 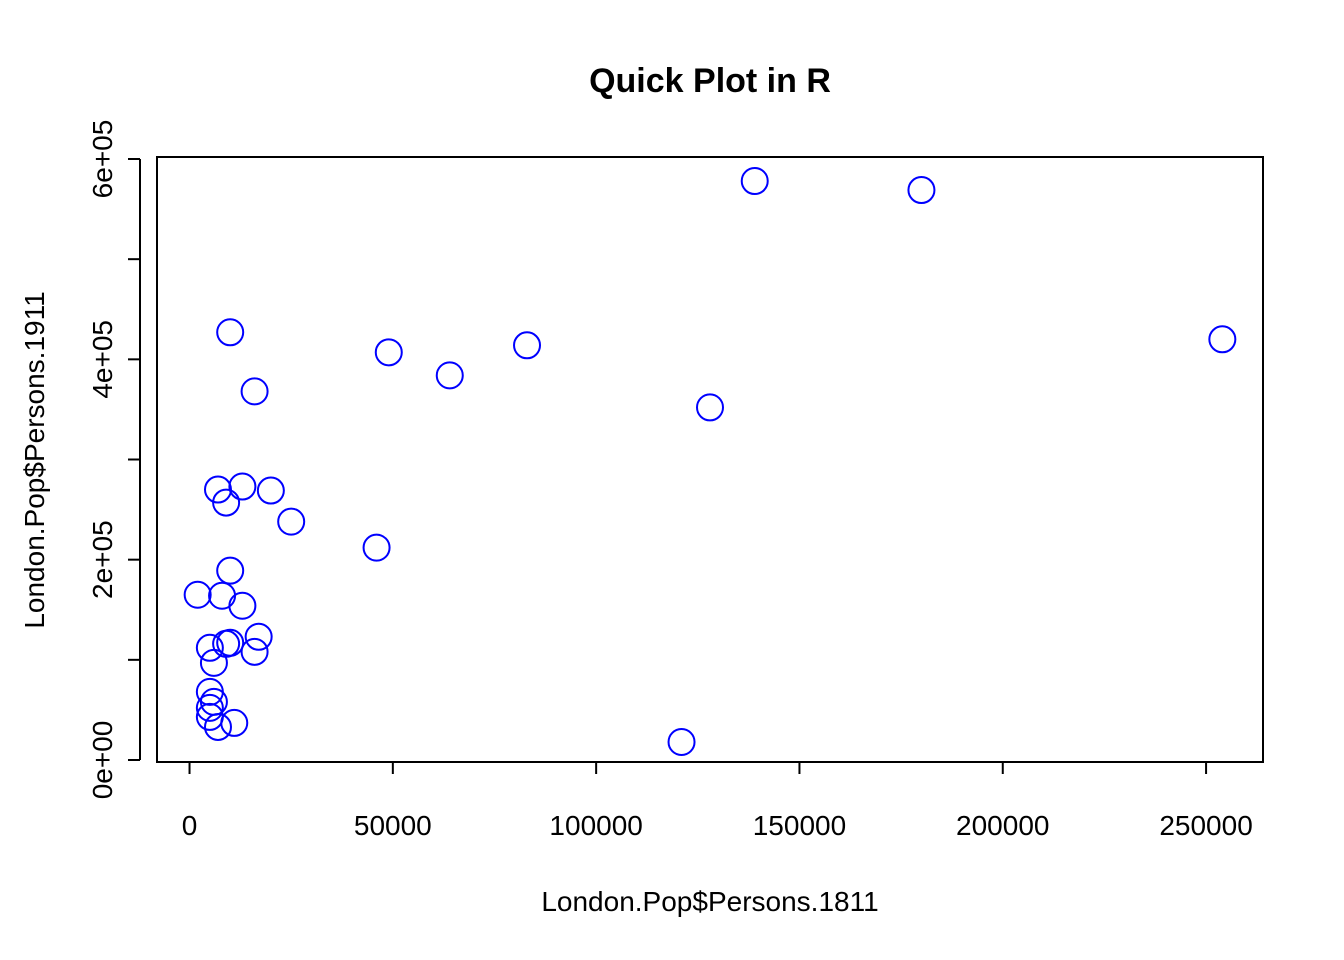 What do you see at coordinates (102, 760) in the screenshot?
I see `y-tick-label: 0e+00` at bounding box center [102, 760].